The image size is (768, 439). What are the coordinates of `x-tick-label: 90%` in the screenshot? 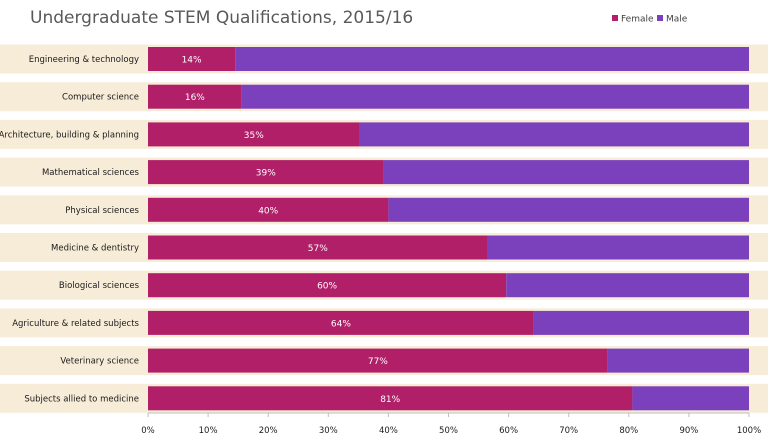 It's located at (688, 431).